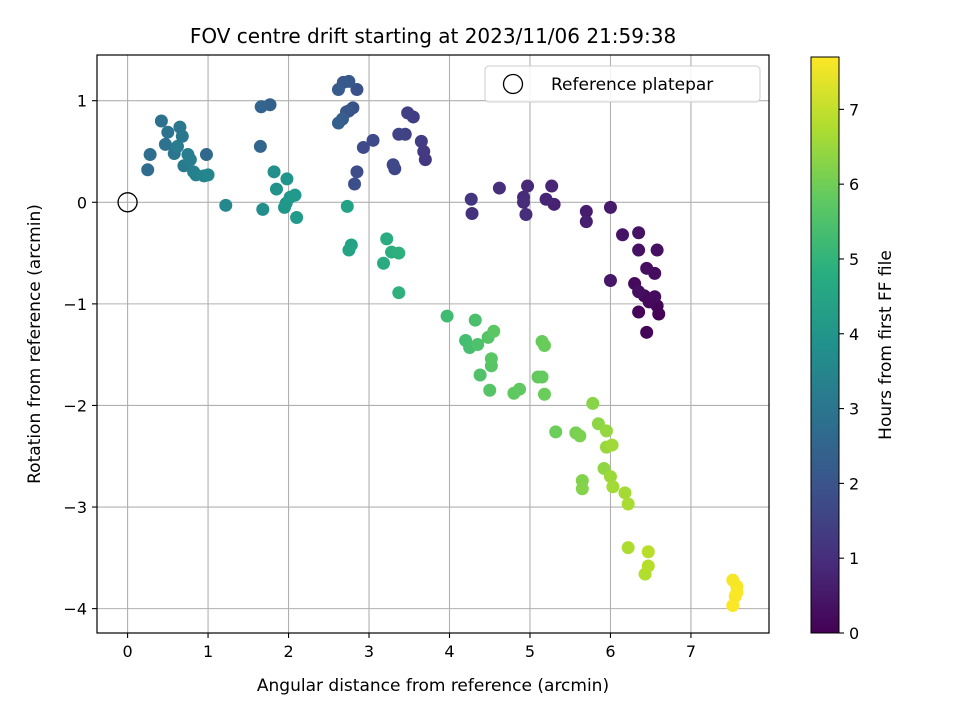 This screenshot has width=960, height=720. I want to click on y-tick-label: 0, so click(82, 202).